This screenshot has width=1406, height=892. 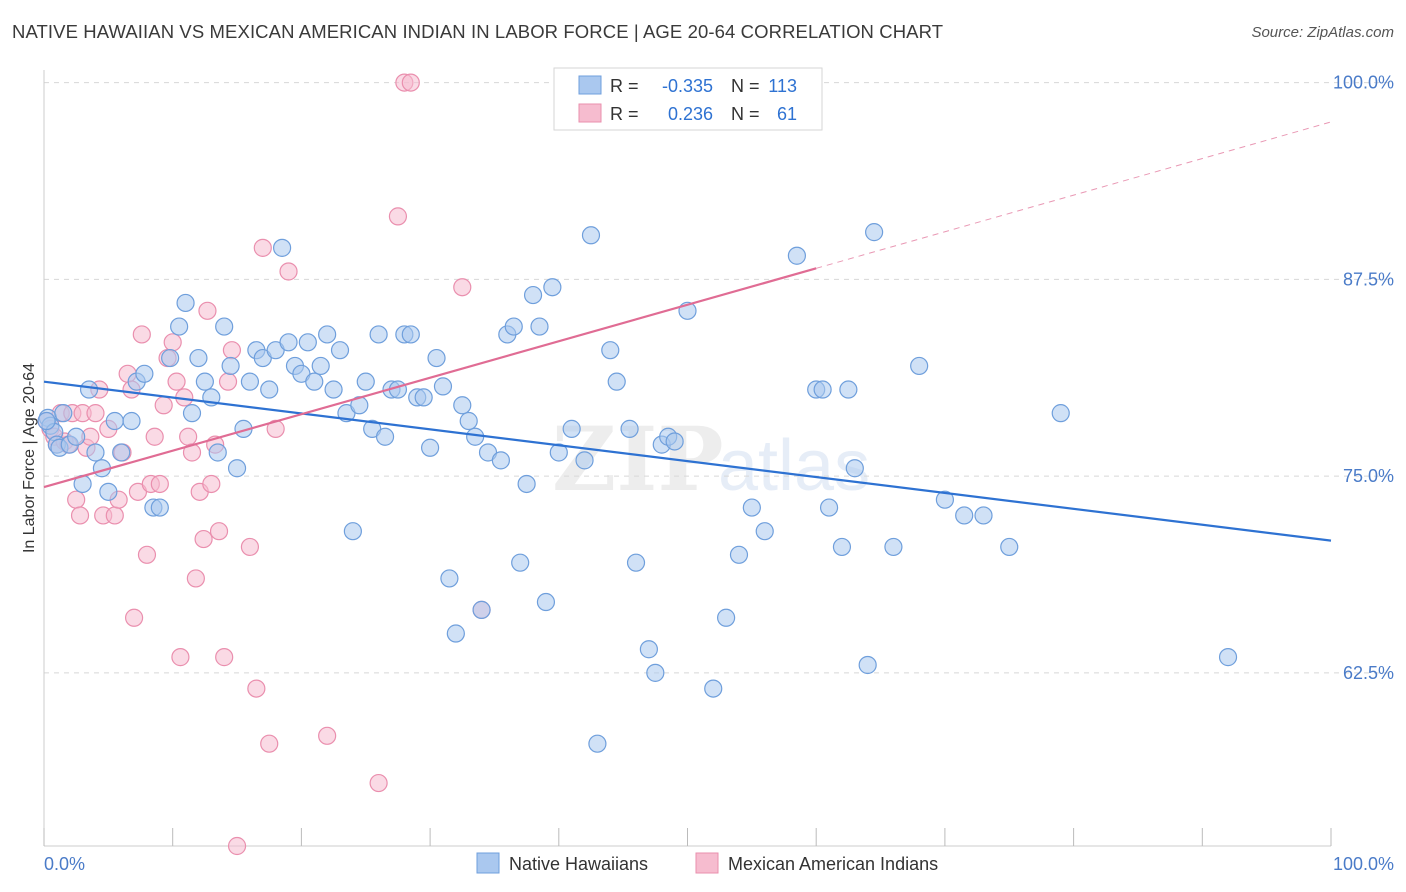 What do you see at coordinates (782, 86) in the screenshot?
I see `stats-blue-n-value: 113` at bounding box center [782, 86].